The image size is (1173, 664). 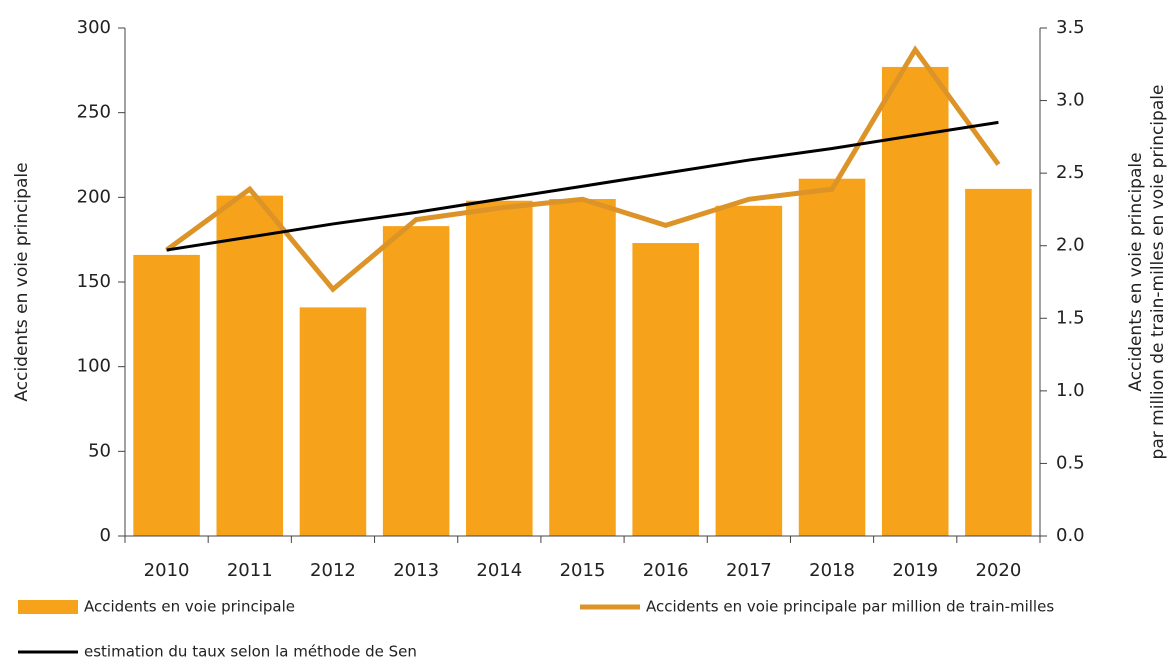 What do you see at coordinates (1136, 271) in the screenshot?
I see `y2-axis-label: Accidents en voie principale` at bounding box center [1136, 271].